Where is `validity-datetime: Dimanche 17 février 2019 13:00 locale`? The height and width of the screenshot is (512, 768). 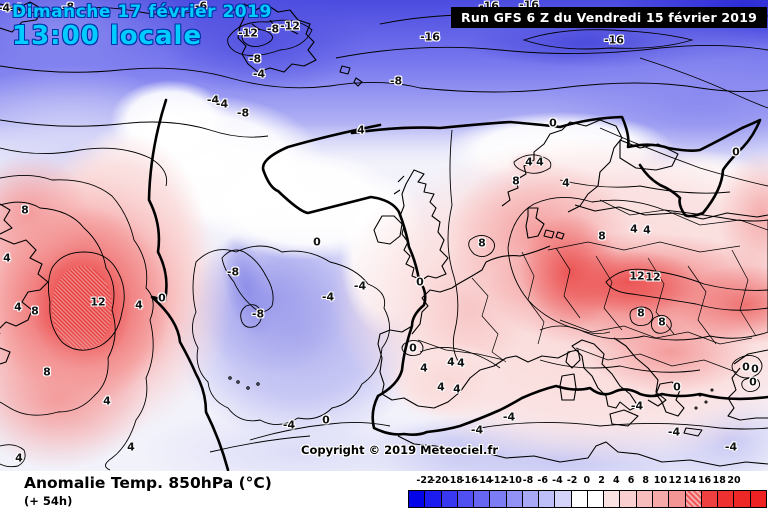 validity-datetime: Dimanche 17 février 2019 13:00 locale is located at coordinates (142, 26).